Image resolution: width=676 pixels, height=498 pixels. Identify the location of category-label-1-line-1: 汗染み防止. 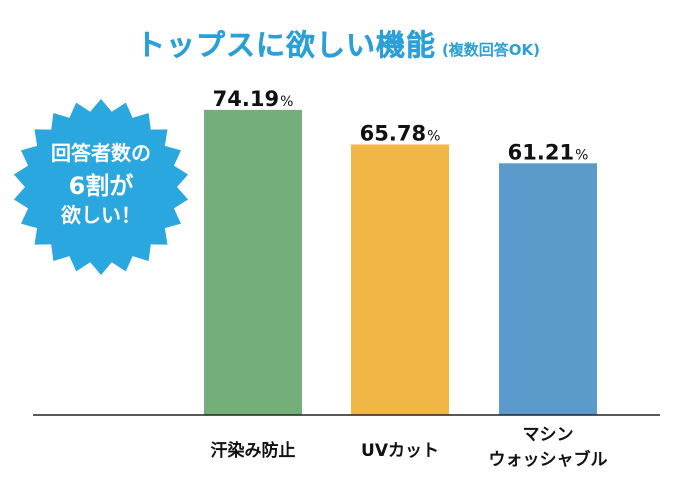
(253, 450).